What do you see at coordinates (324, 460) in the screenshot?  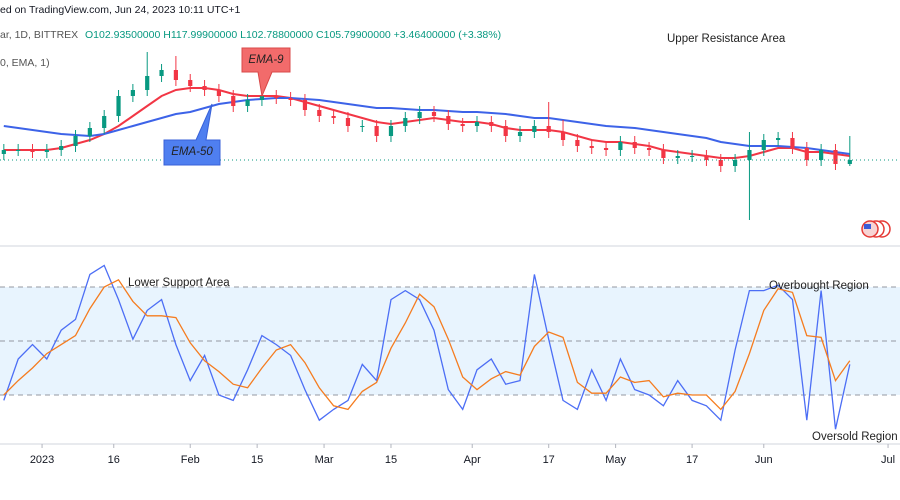 I see `x-tick-label: Mar` at bounding box center [324, 460].